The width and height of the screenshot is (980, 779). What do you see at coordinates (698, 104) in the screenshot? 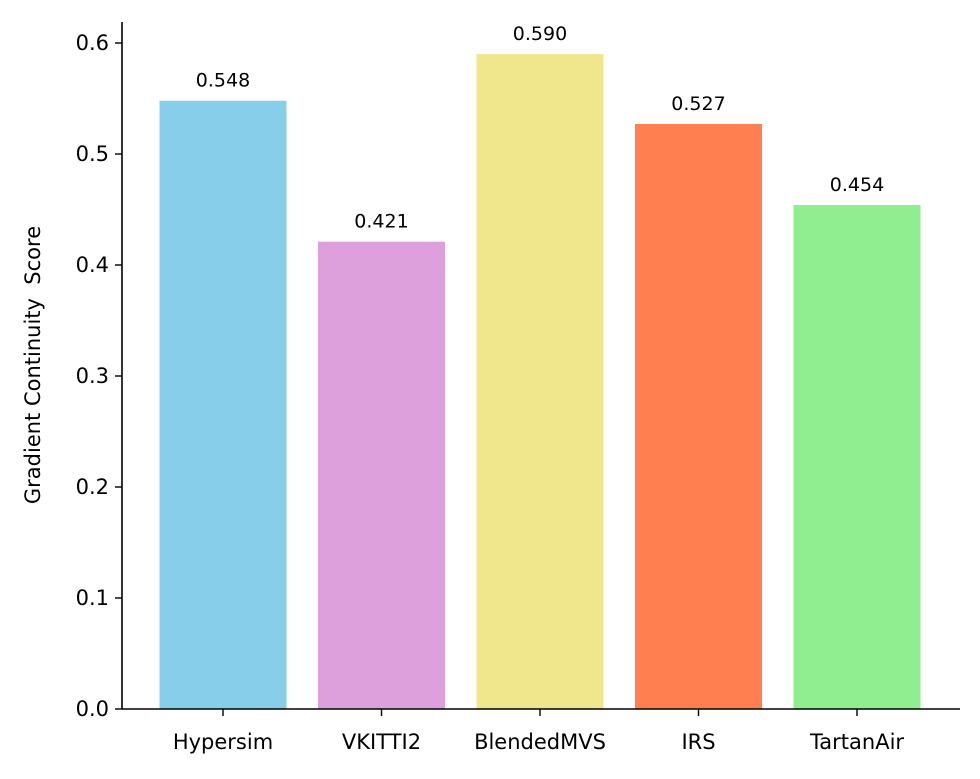
I see `data-label: 0.527` at bounding box center [698, 104].